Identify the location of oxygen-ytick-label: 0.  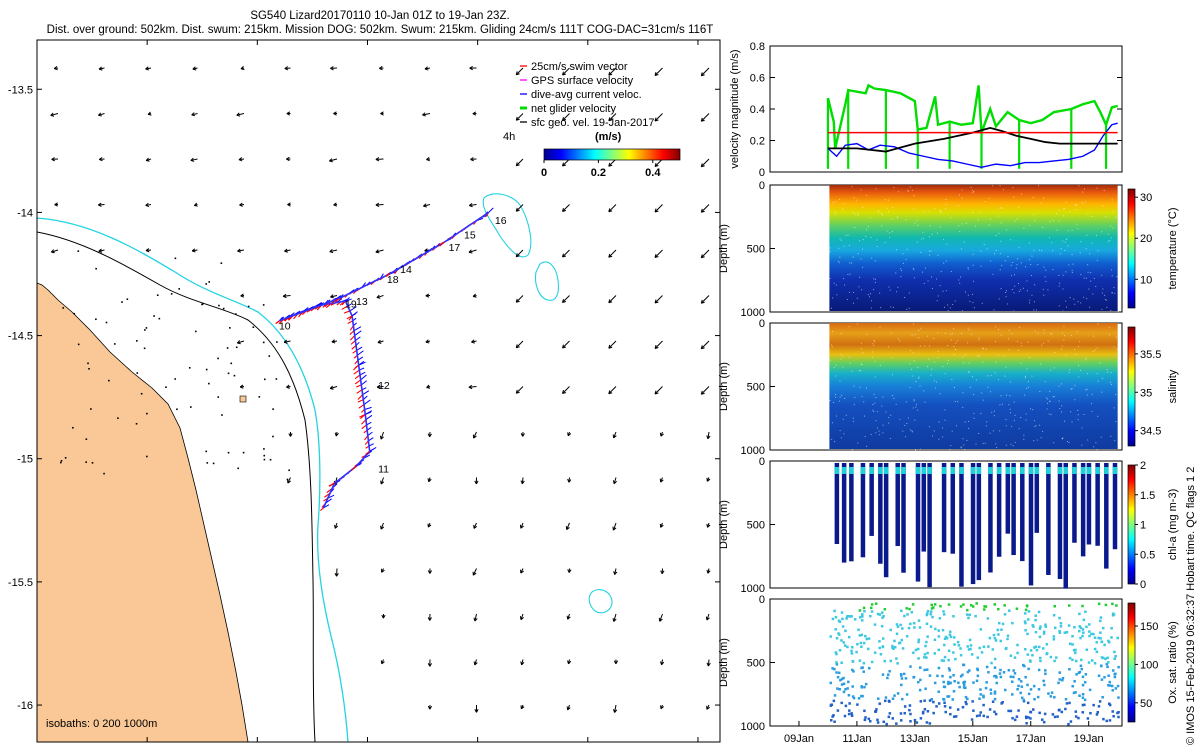
(762, 600).